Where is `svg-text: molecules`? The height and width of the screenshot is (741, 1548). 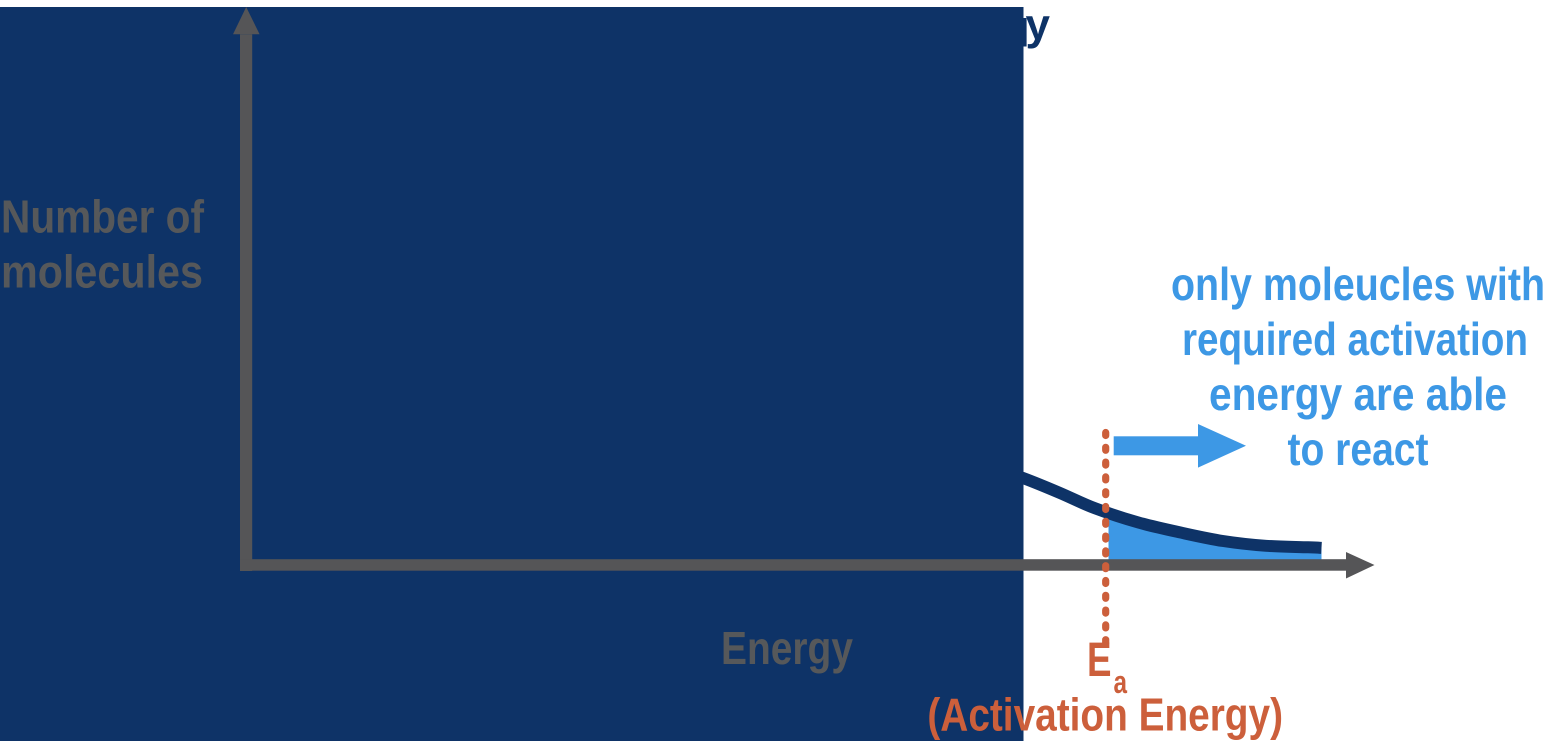
svg-text: molecules is located at coordinates (102, 271).